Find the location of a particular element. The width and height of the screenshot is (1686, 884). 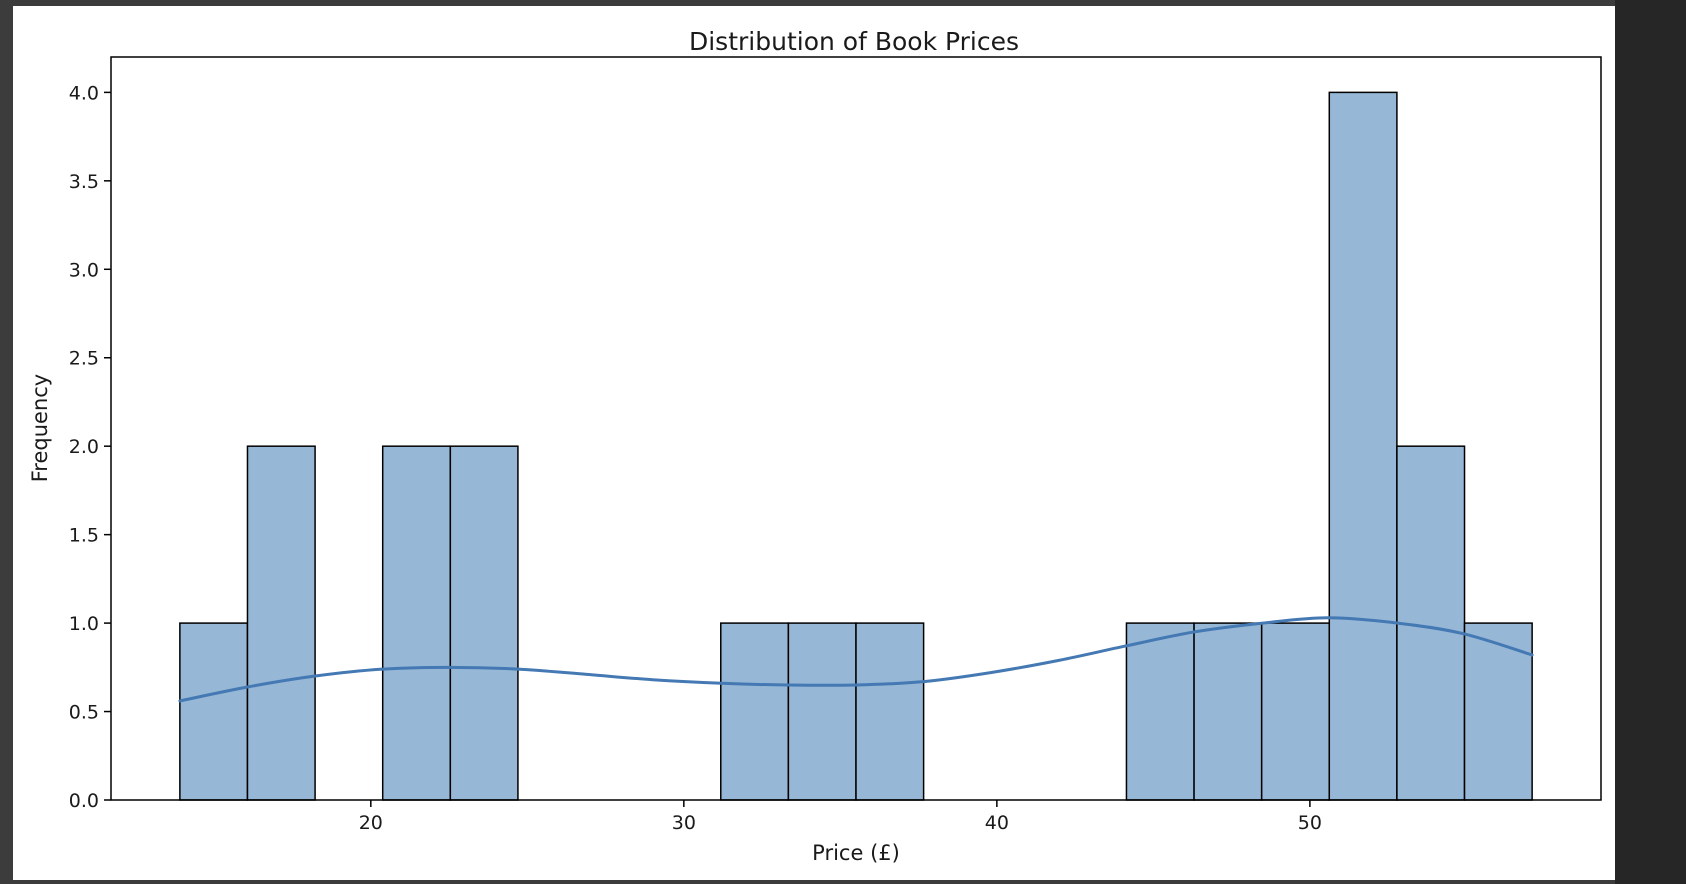

y-tick-label: 0.0 is located at coordinates (84, 801).